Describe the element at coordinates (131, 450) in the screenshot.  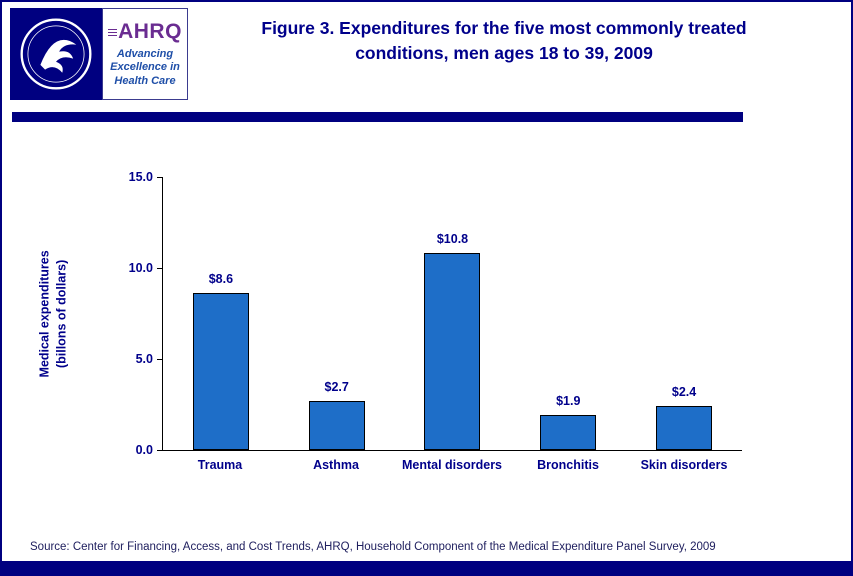
I see `y-tick: 0.0` at that location.